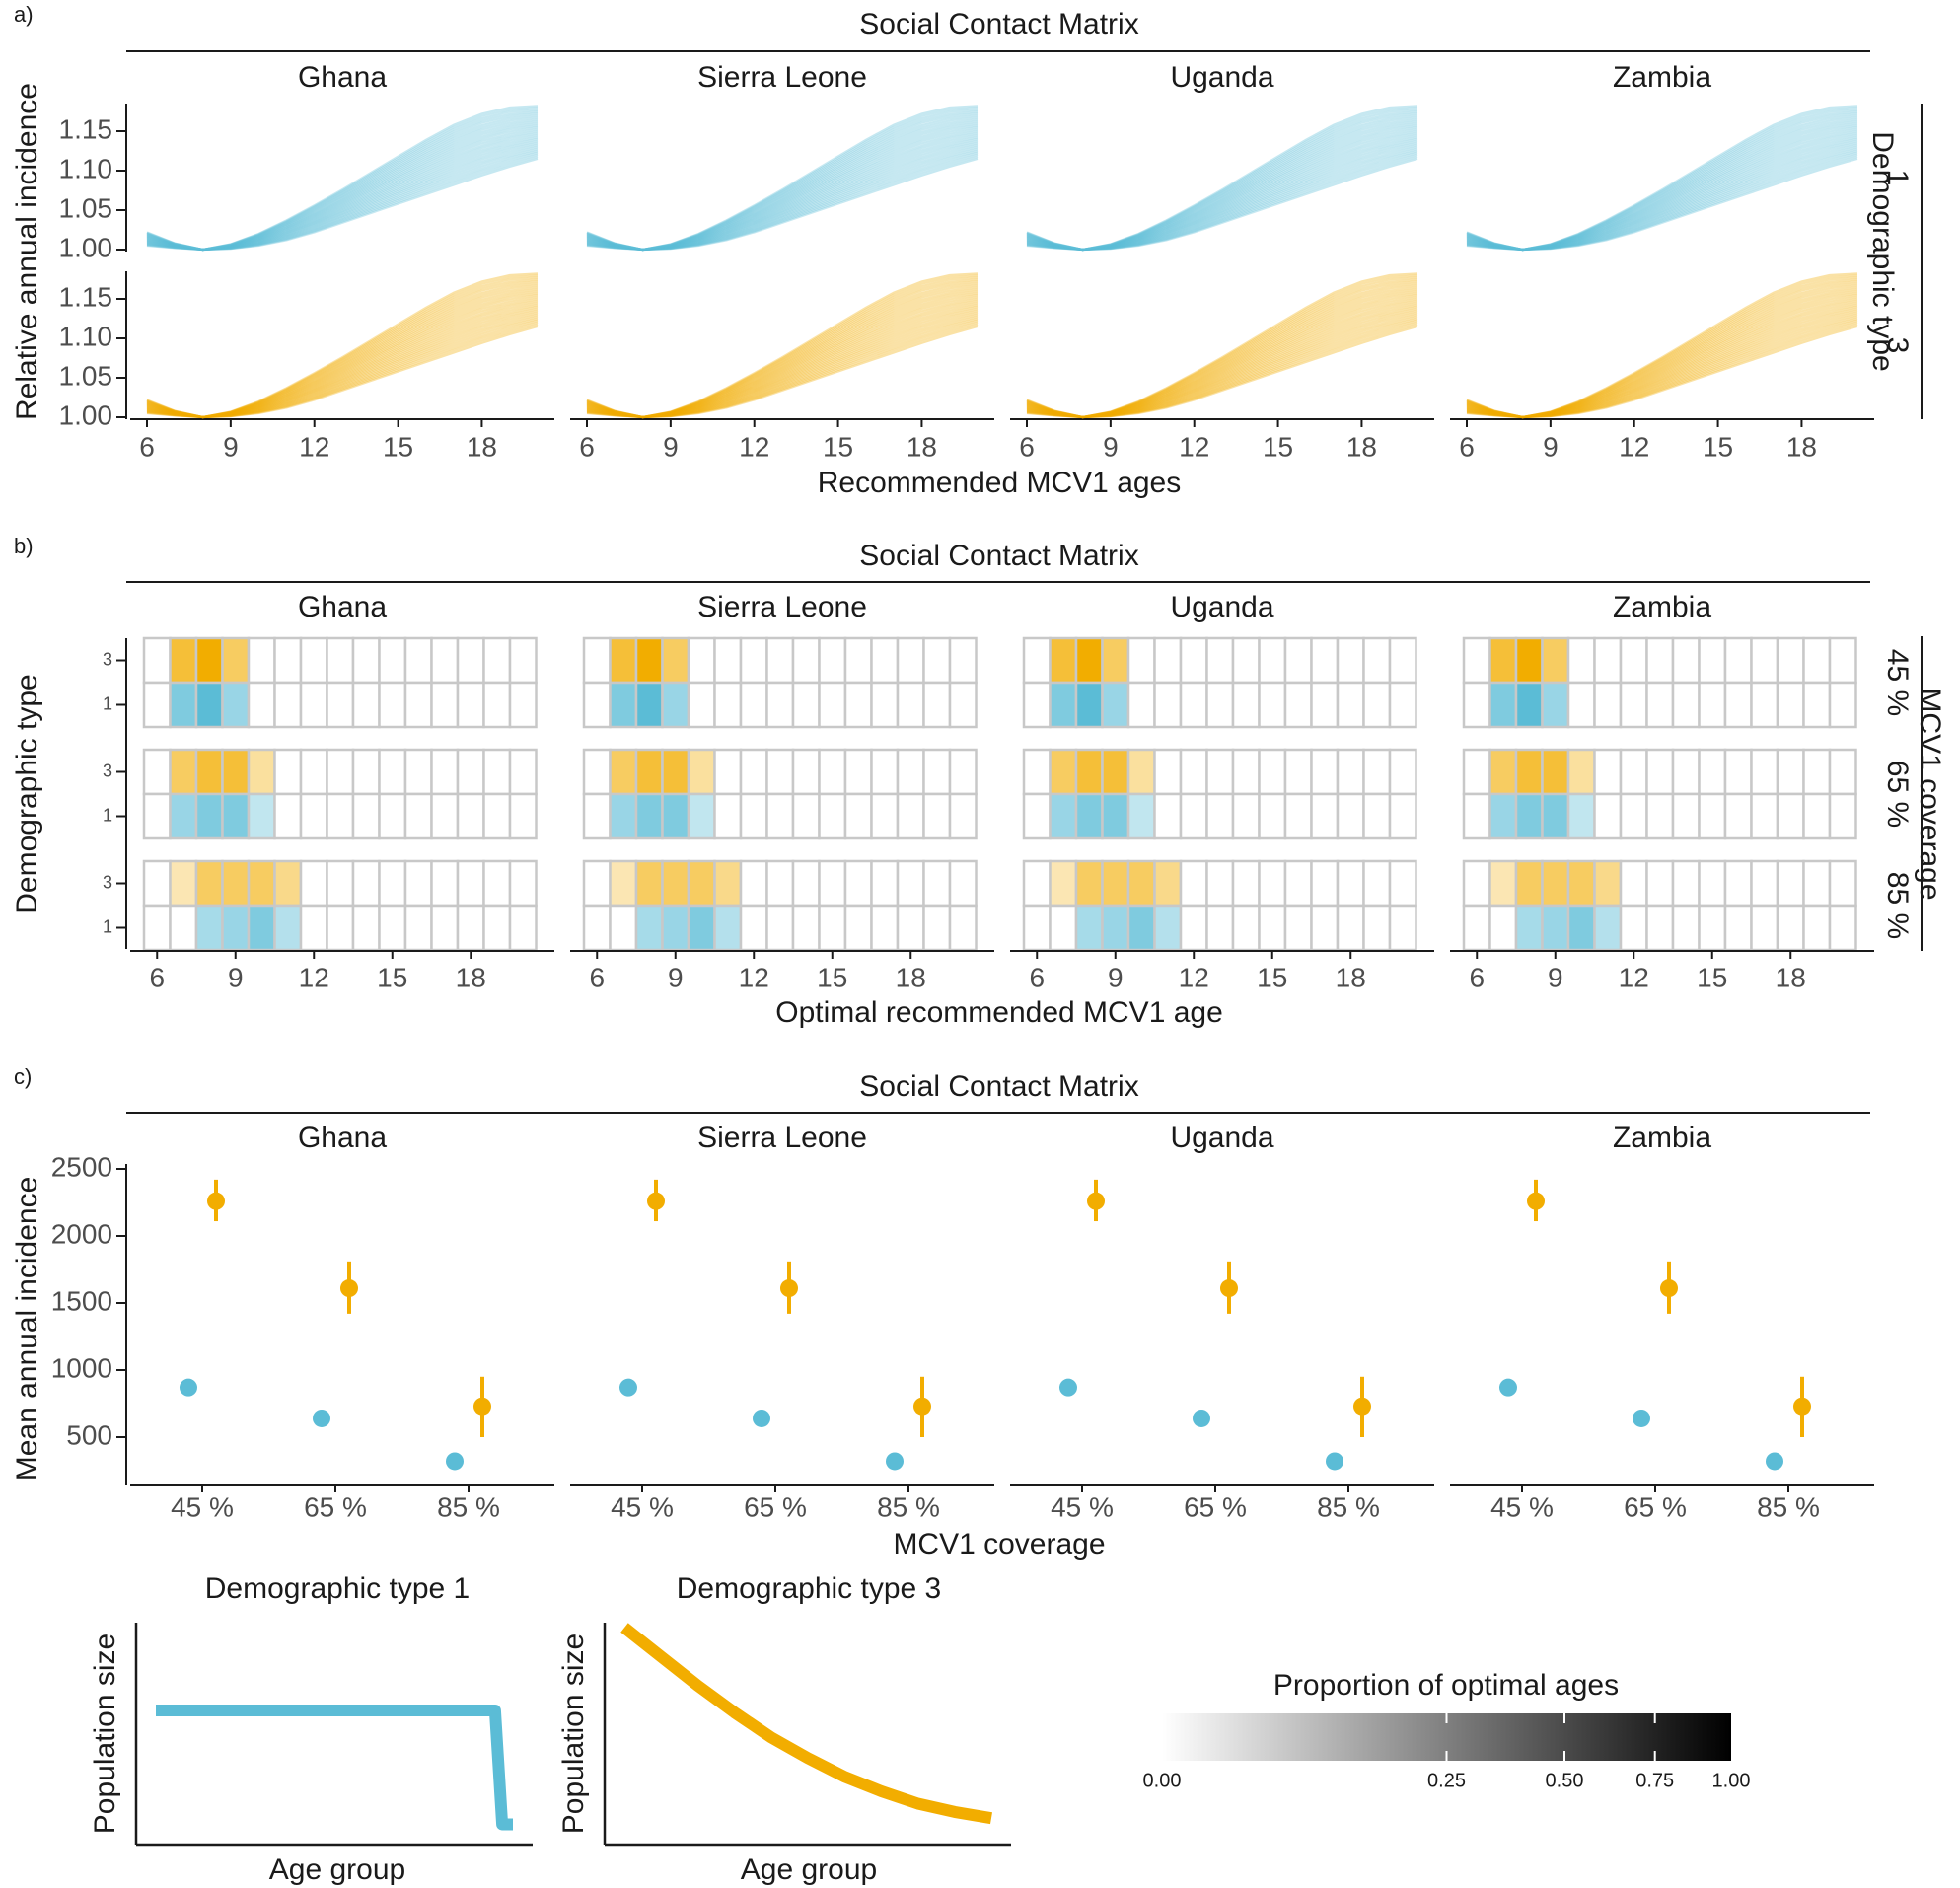 The image size is (1960, 1888). I want to click on country-label-c: Uganda, so click(1222, 1138).